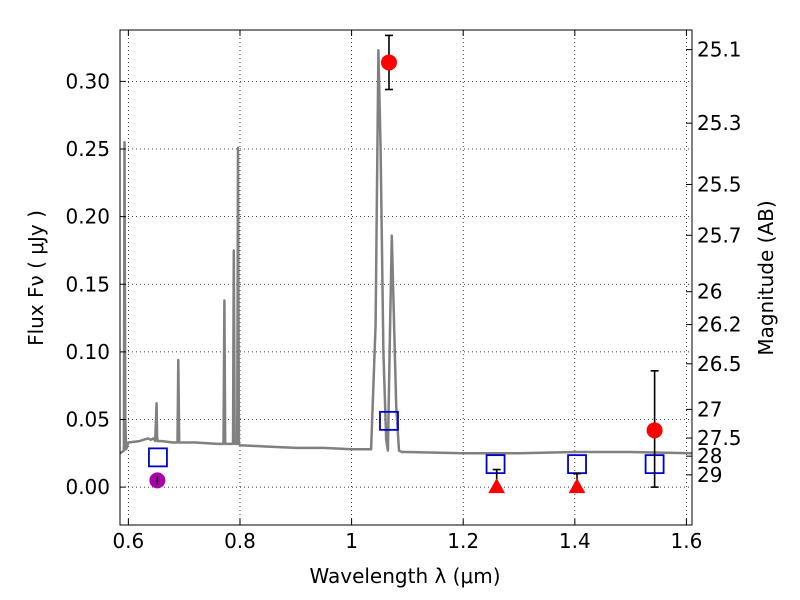 Image resolution: width=800 pixels, height=600 pixels. I want to click on y-tick-label: 0.20, so click(87, 217).